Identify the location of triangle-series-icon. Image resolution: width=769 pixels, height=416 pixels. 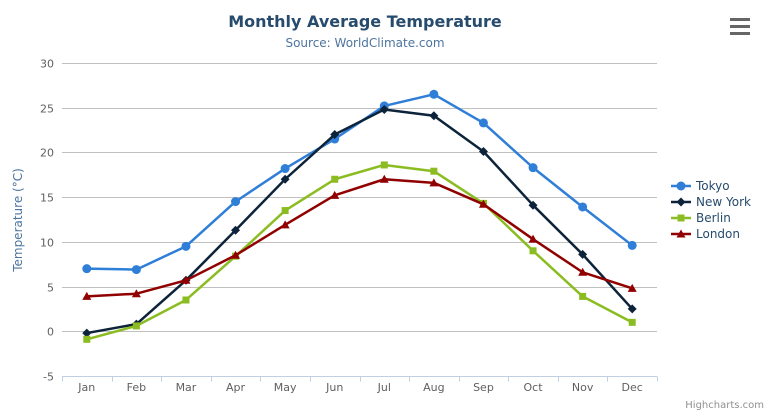
(681, 233).